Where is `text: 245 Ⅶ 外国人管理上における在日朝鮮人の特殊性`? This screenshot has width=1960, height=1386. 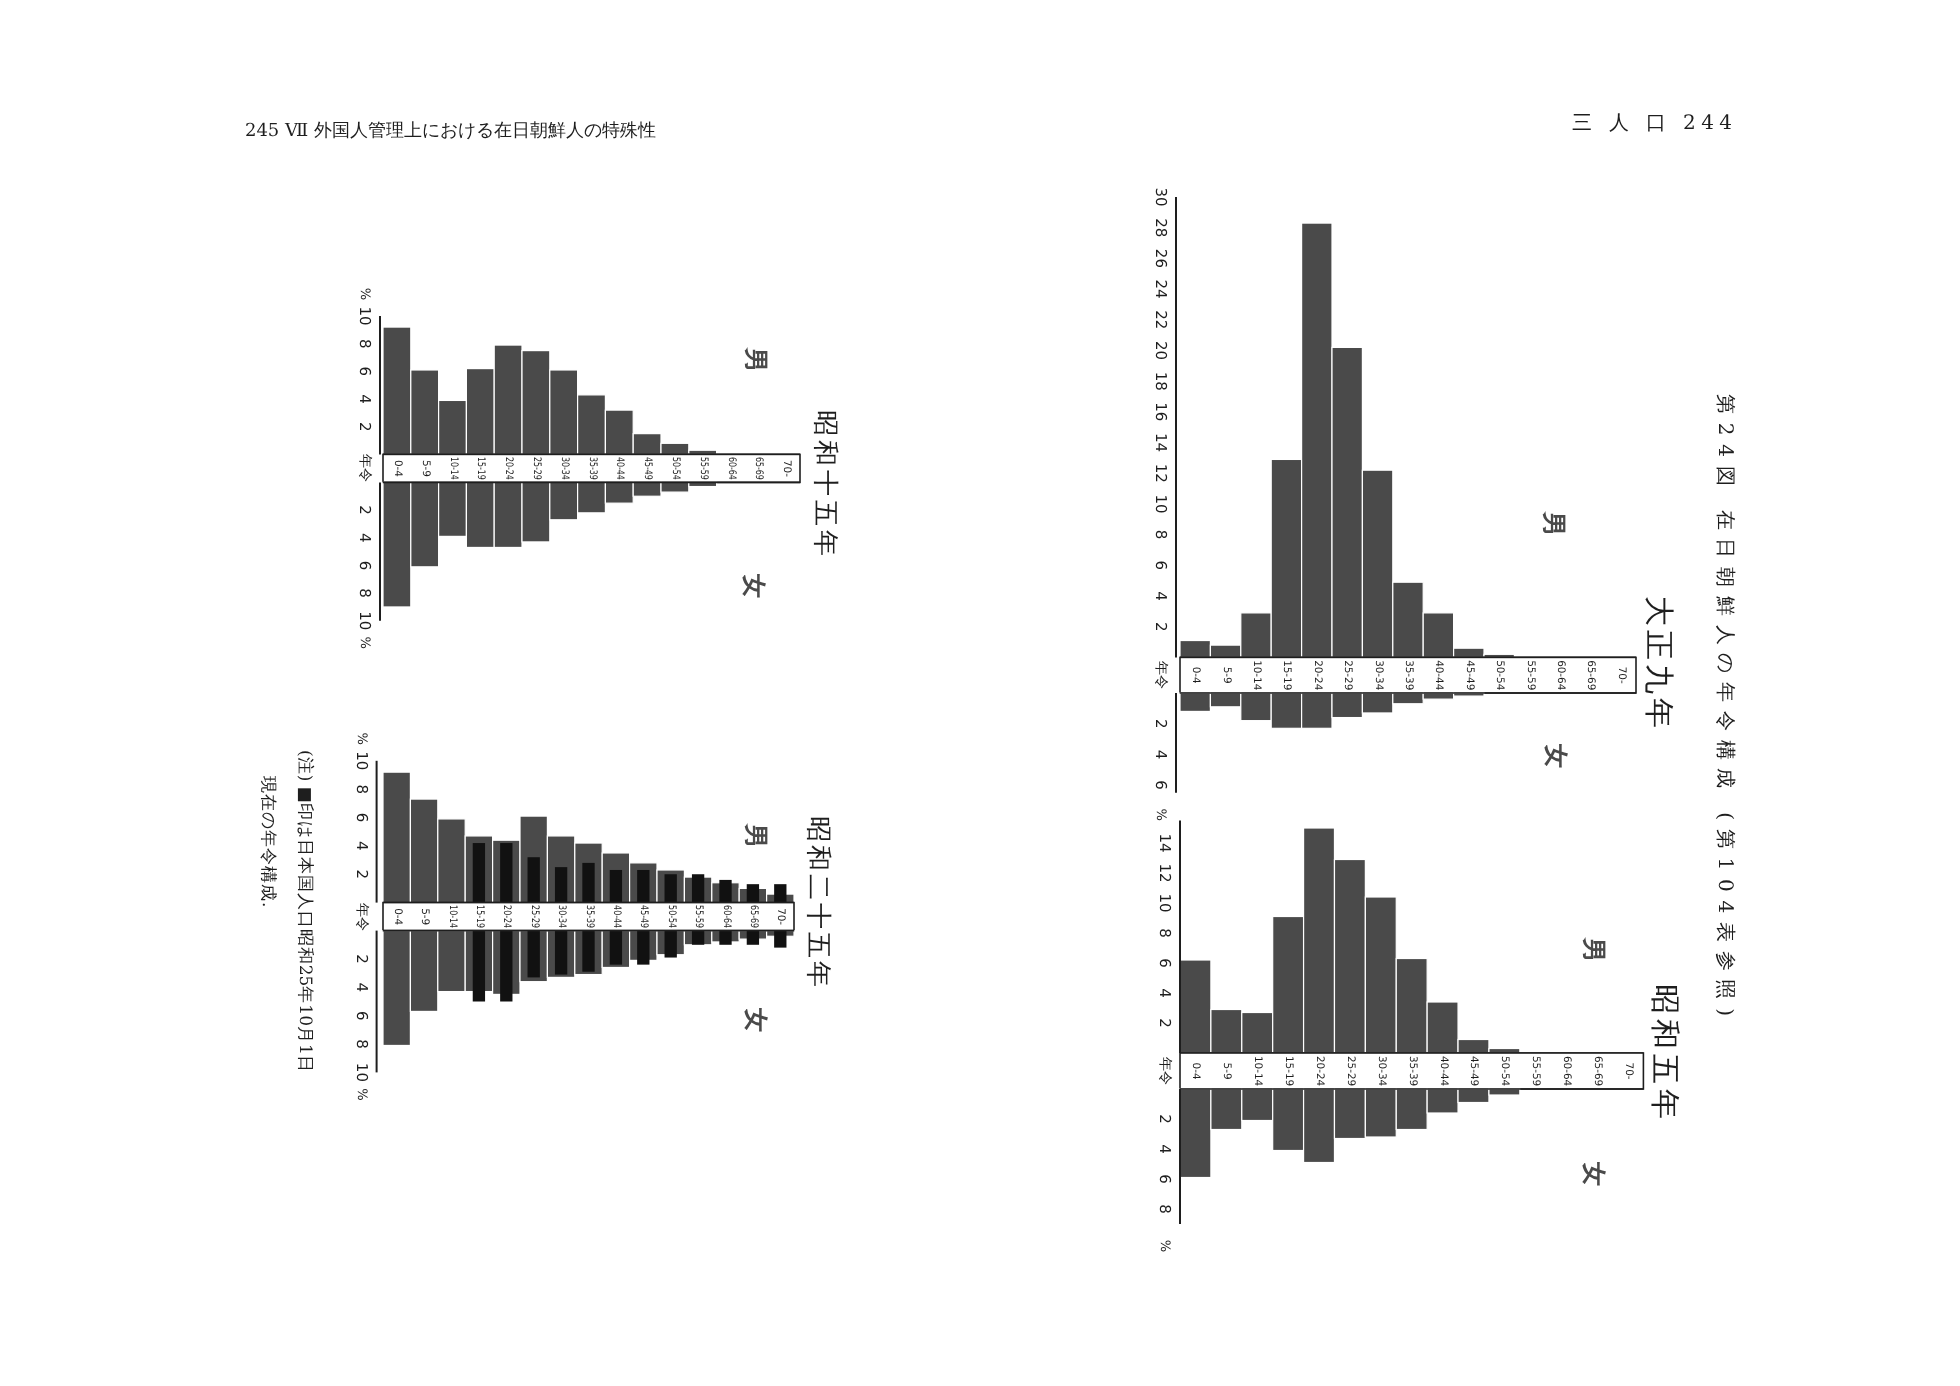
text: 245 Ⅶ 外国人管理上における在日朝鮮人の特殊性 is located at coordinates (450, 131).